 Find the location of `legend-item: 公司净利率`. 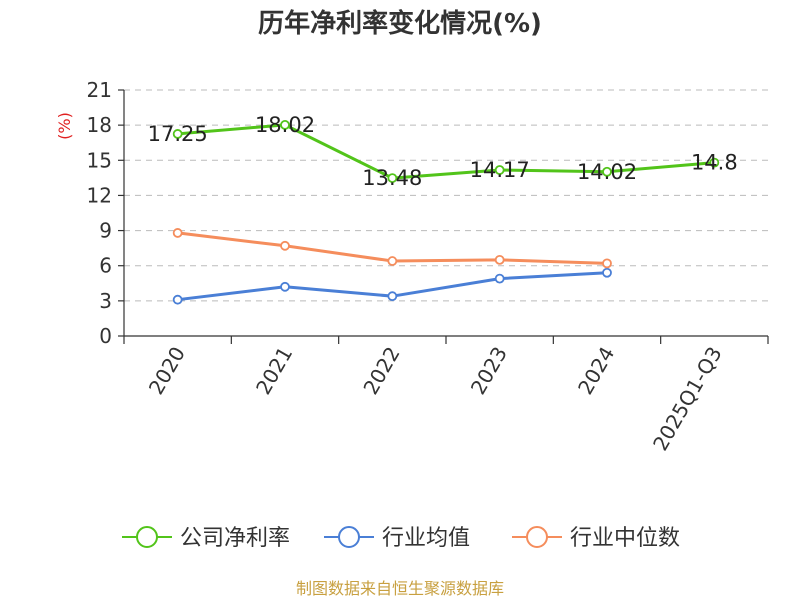

legend-item: 公司净利率 is located at coordinates (206, 538).